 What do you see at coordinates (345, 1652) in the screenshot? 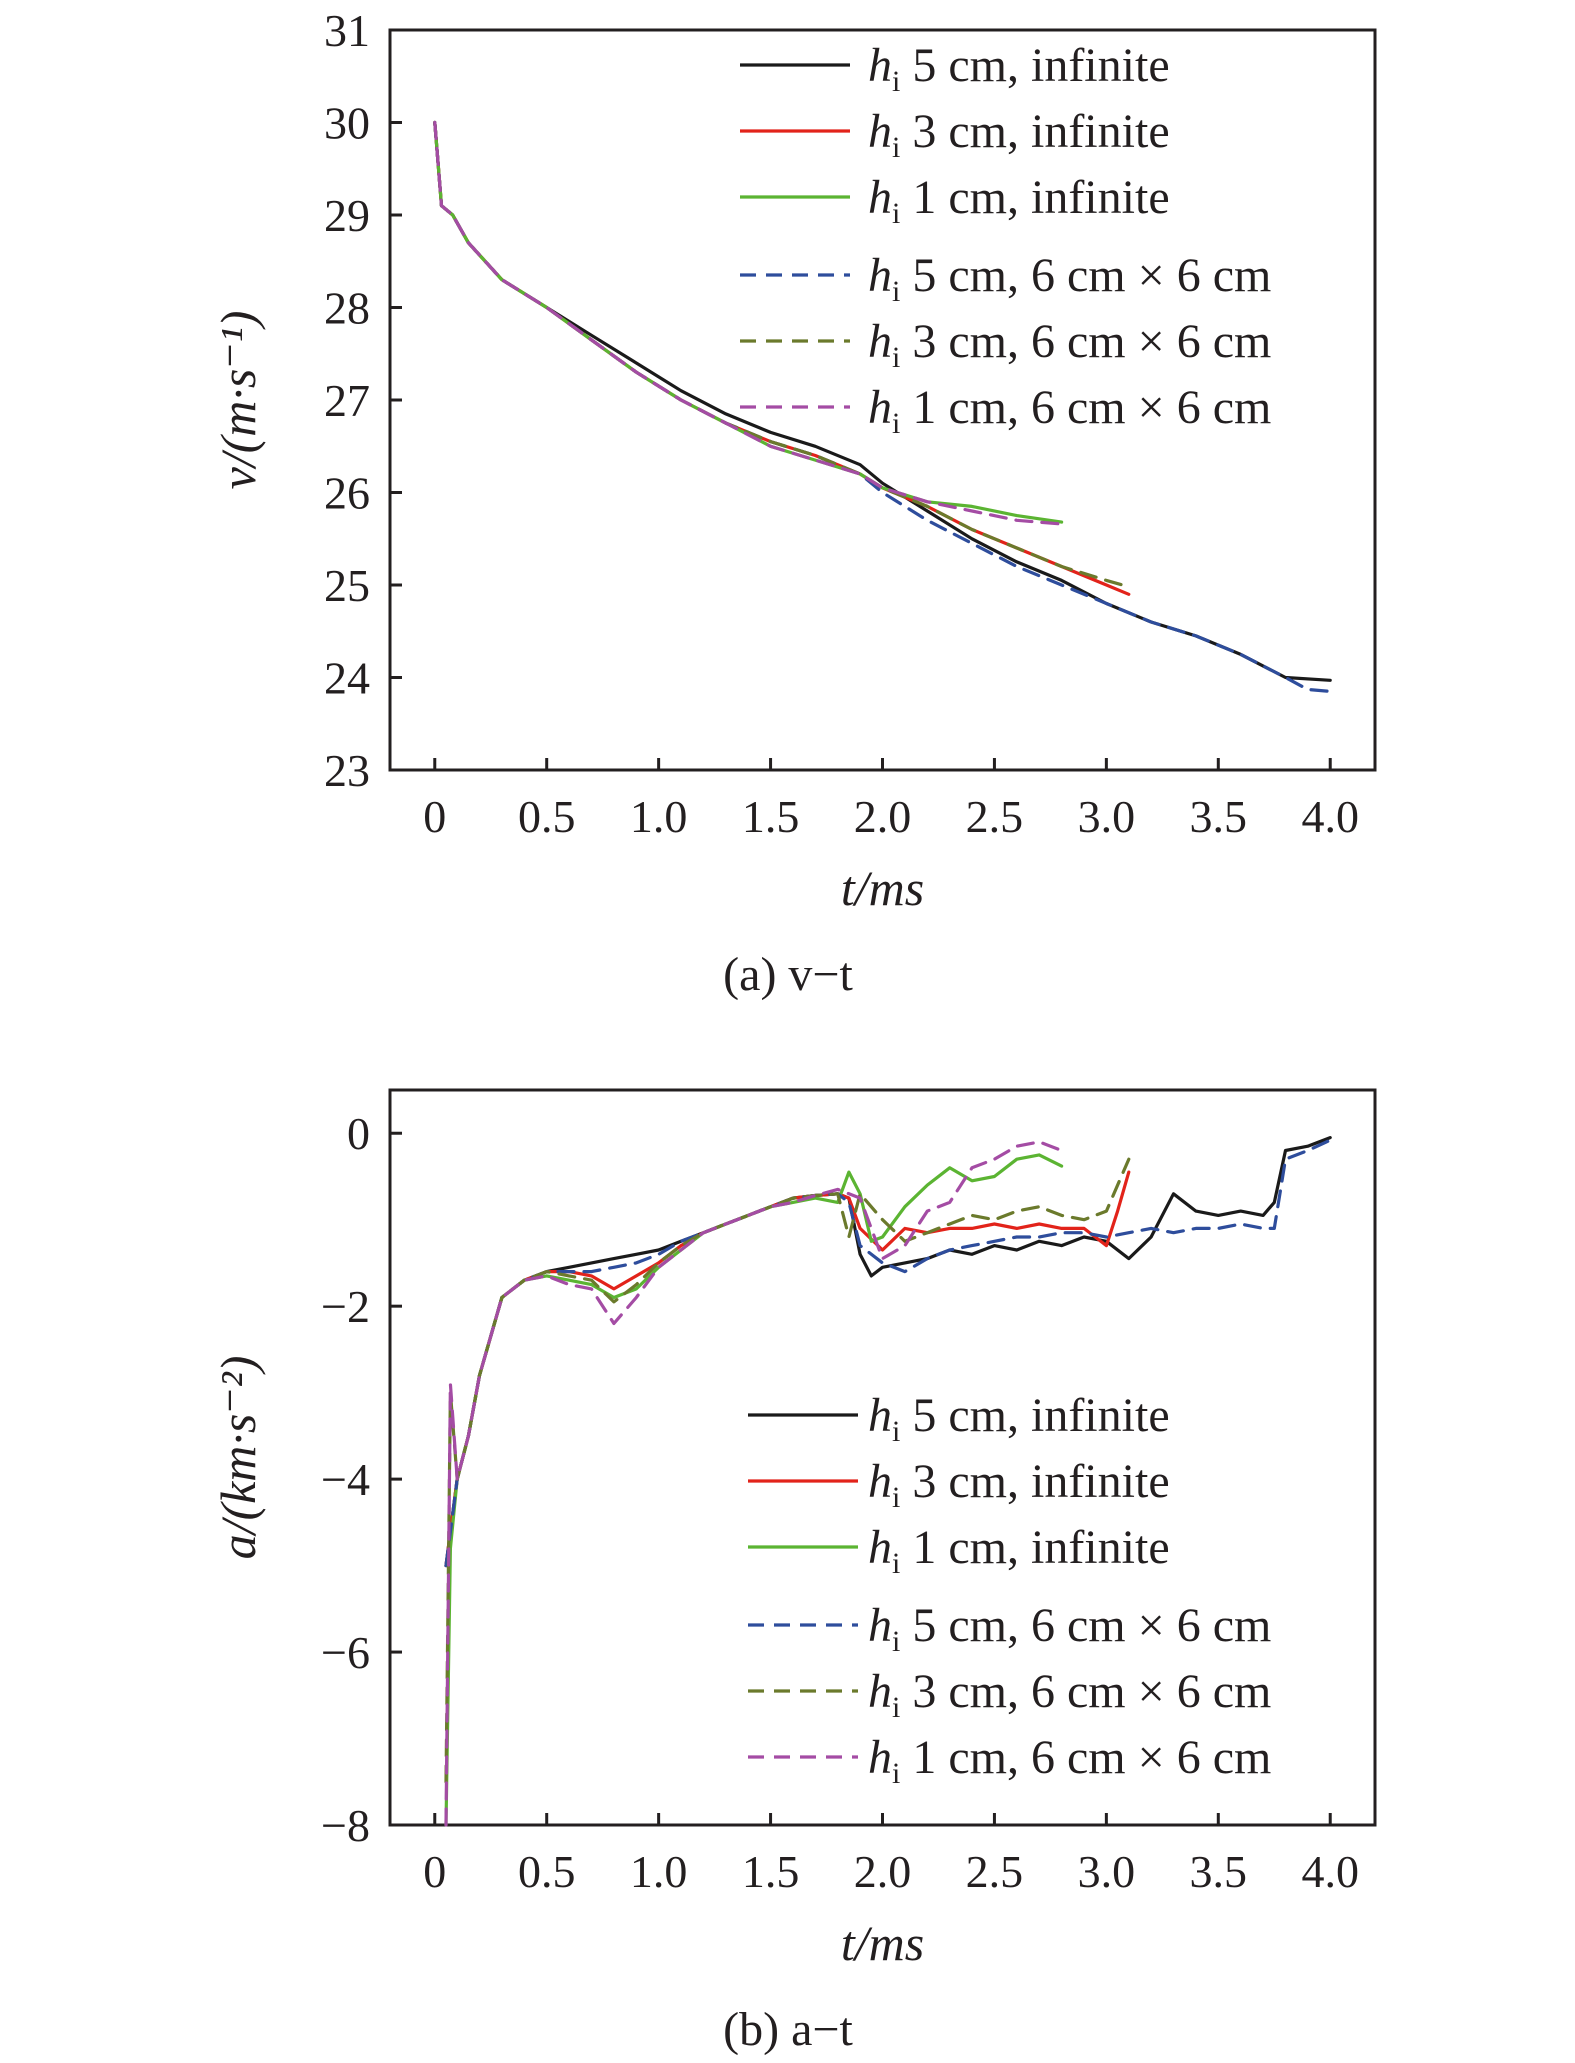
I see `panel-b-y-tick-label: −6` at bounding box center [345, 1652].